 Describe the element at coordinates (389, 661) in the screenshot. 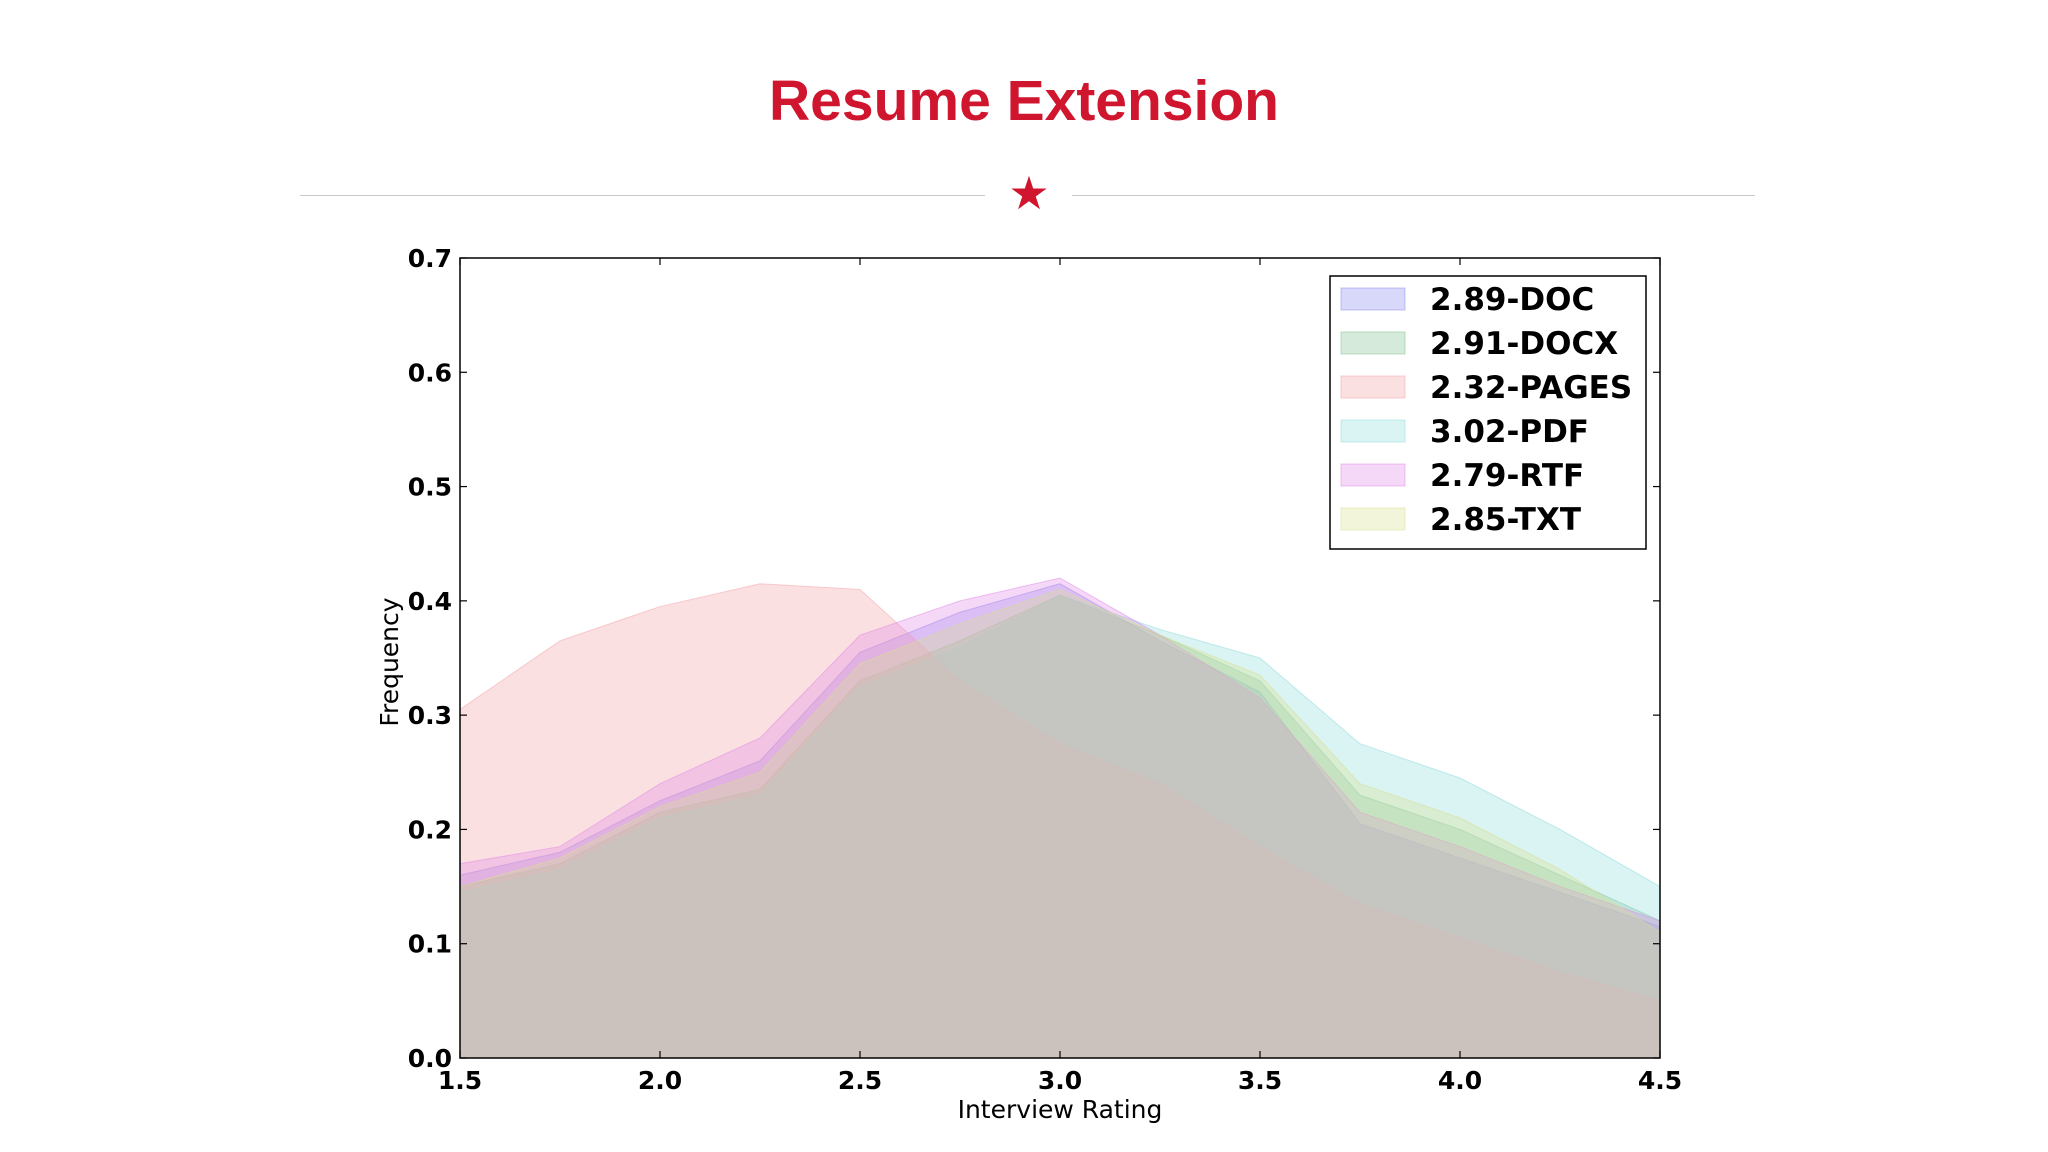

I see `y-axis-label: Frequency` at that location.